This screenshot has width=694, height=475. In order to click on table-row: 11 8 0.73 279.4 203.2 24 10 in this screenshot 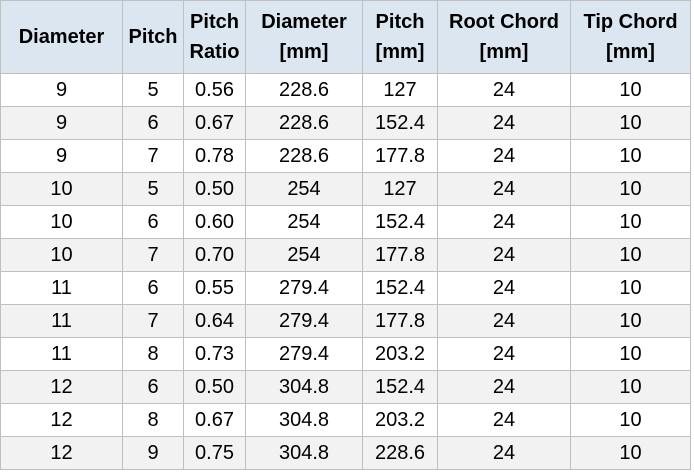, I will do `click(345, 354)`.